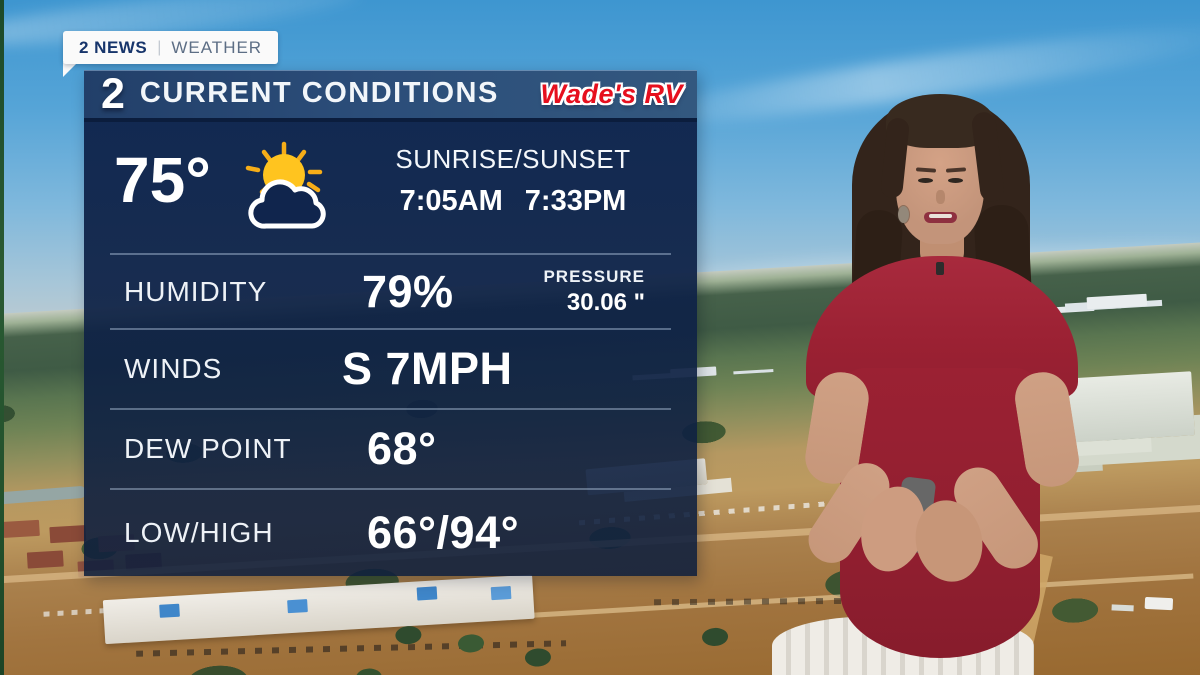  What do you see at coordinates (196, 291) in the screenshot?
I see `humidity-label: HUMIDITY` at bounding box center [196, 291].